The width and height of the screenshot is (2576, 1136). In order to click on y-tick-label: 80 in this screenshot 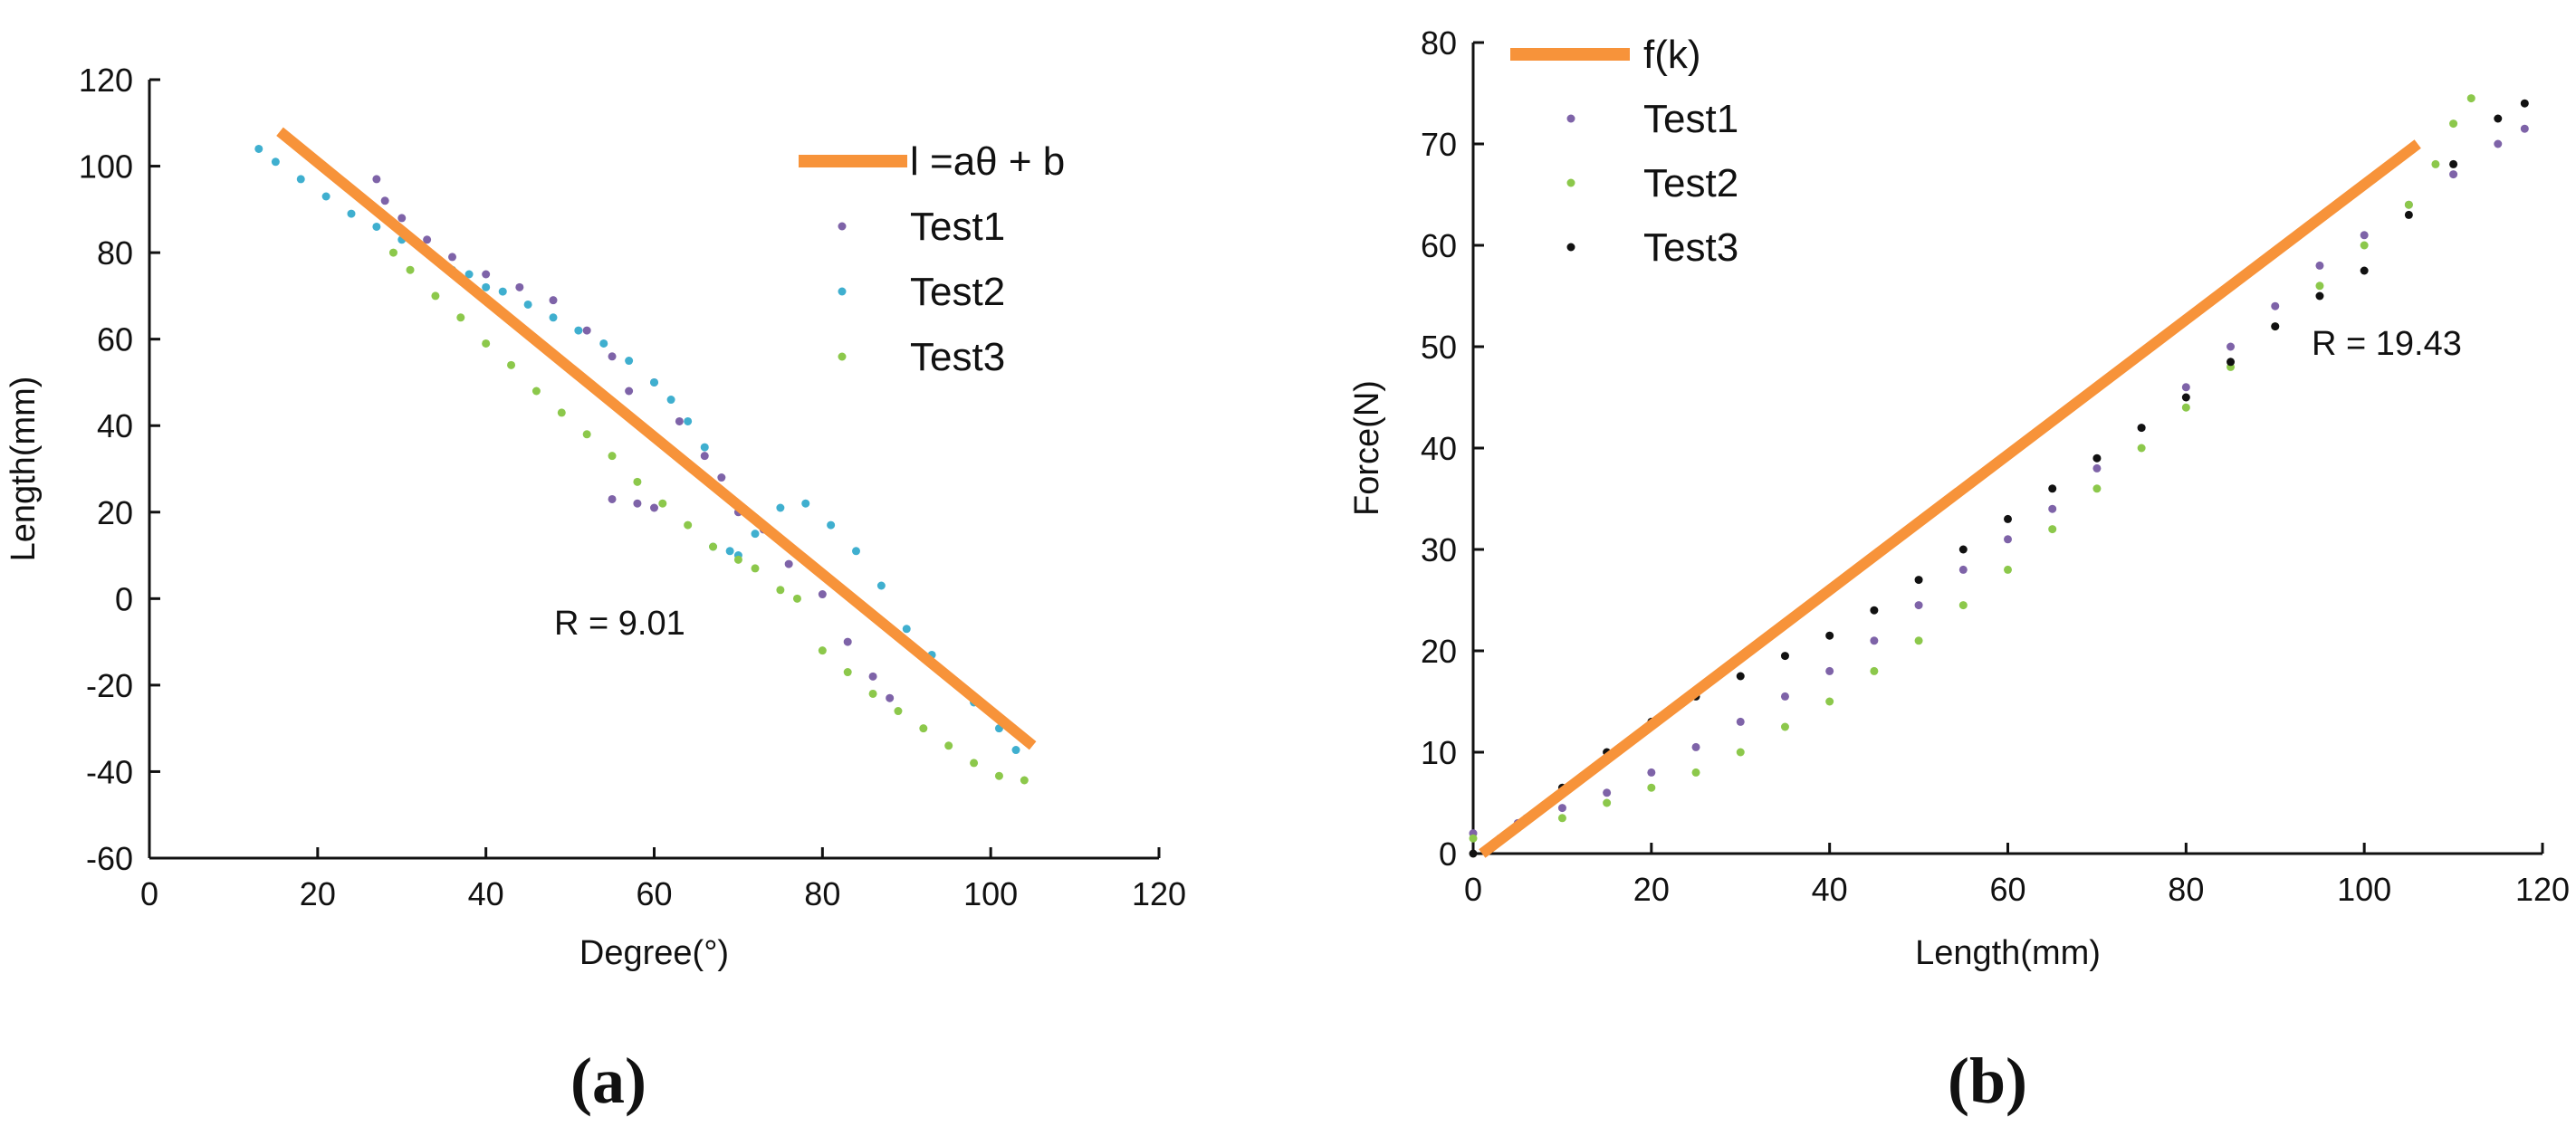, I will do `click(115, 253)`.